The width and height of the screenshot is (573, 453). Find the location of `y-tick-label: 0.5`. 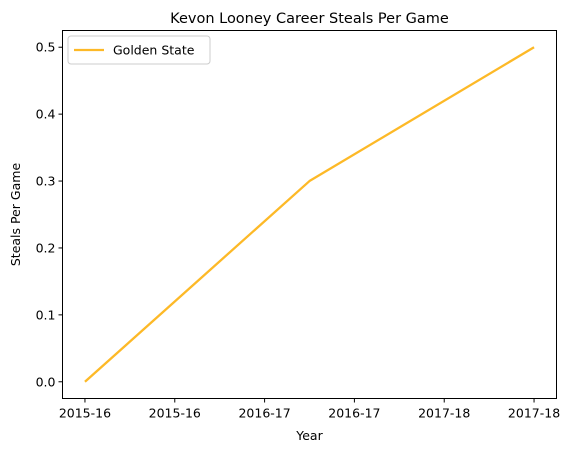

y-tick-label: 0.5 is located at coordinates (46, 47).